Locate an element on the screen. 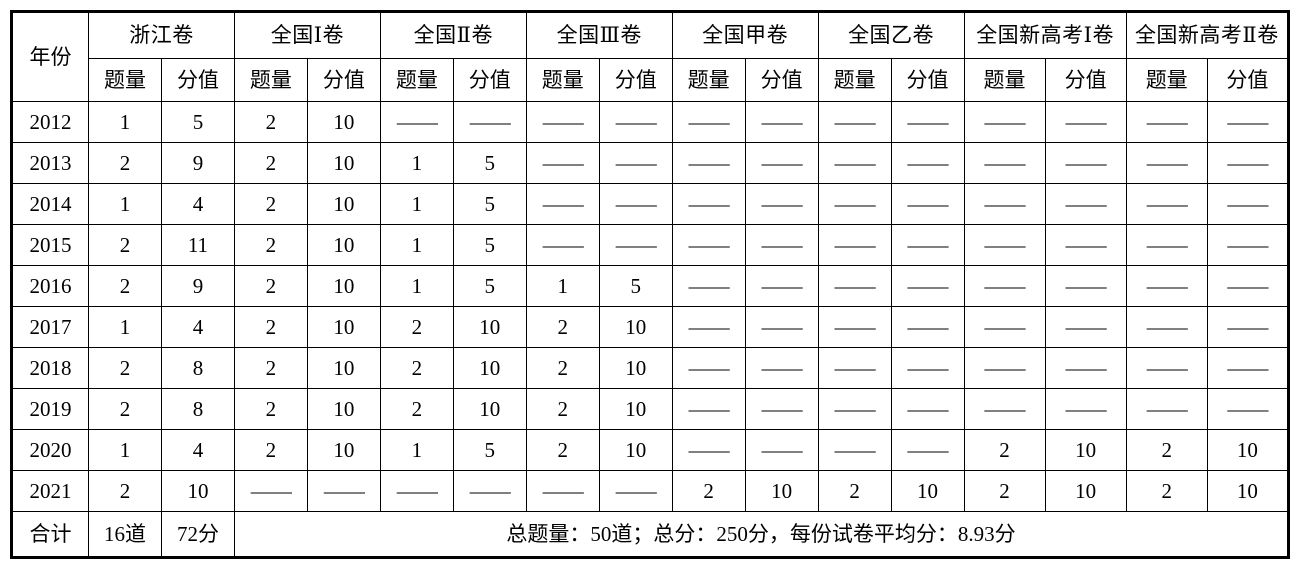 The height and width of the screenshot is (565, 1300). header-sub-score-3: 分值 is located at coordinates (635, 80).